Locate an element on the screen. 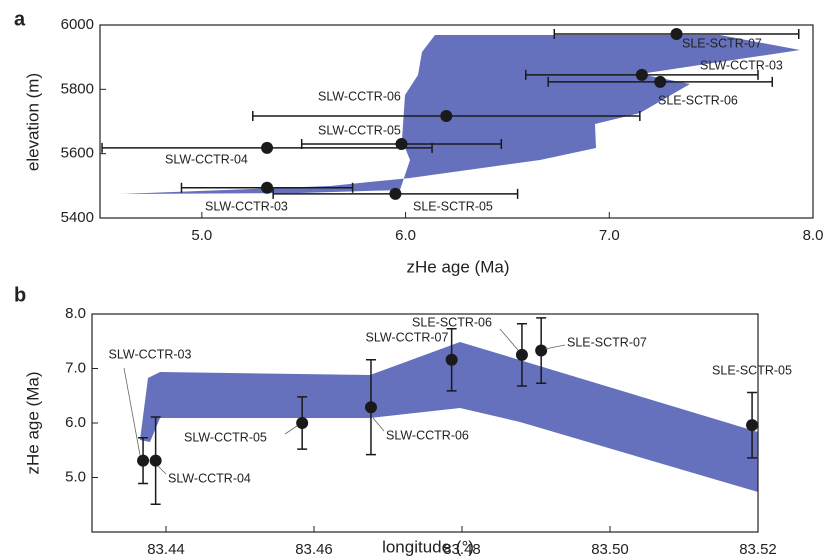 The height and width of the screenshot is (557, 837). x-tick-label: 8.0 is located at coordinates (813, 235).